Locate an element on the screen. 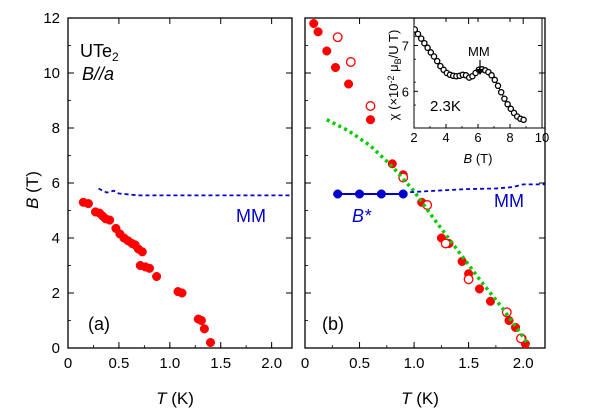 Image resolution: width=600 pixels, height=411 pixels. inset-x-tick-label: 2 is located at coordinates (413, 137).